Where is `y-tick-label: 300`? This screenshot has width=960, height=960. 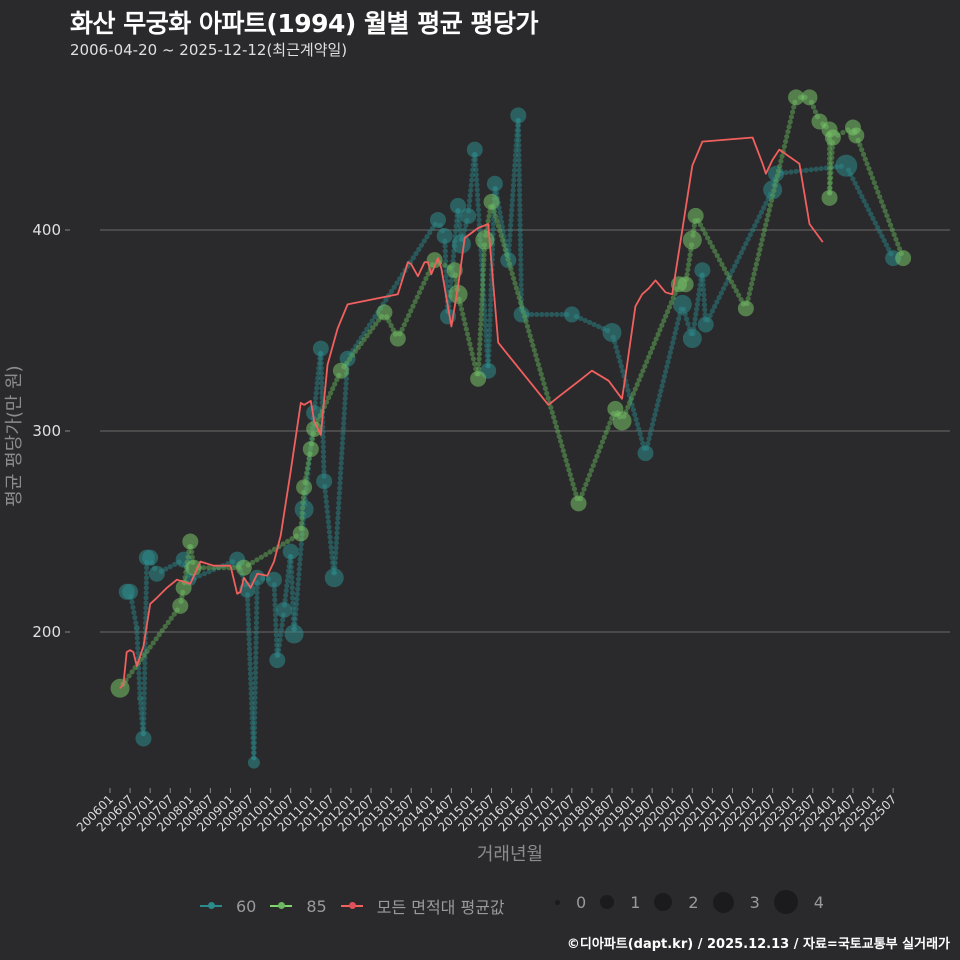 y-tick-label: 300 is located at coordinates (46, 431).